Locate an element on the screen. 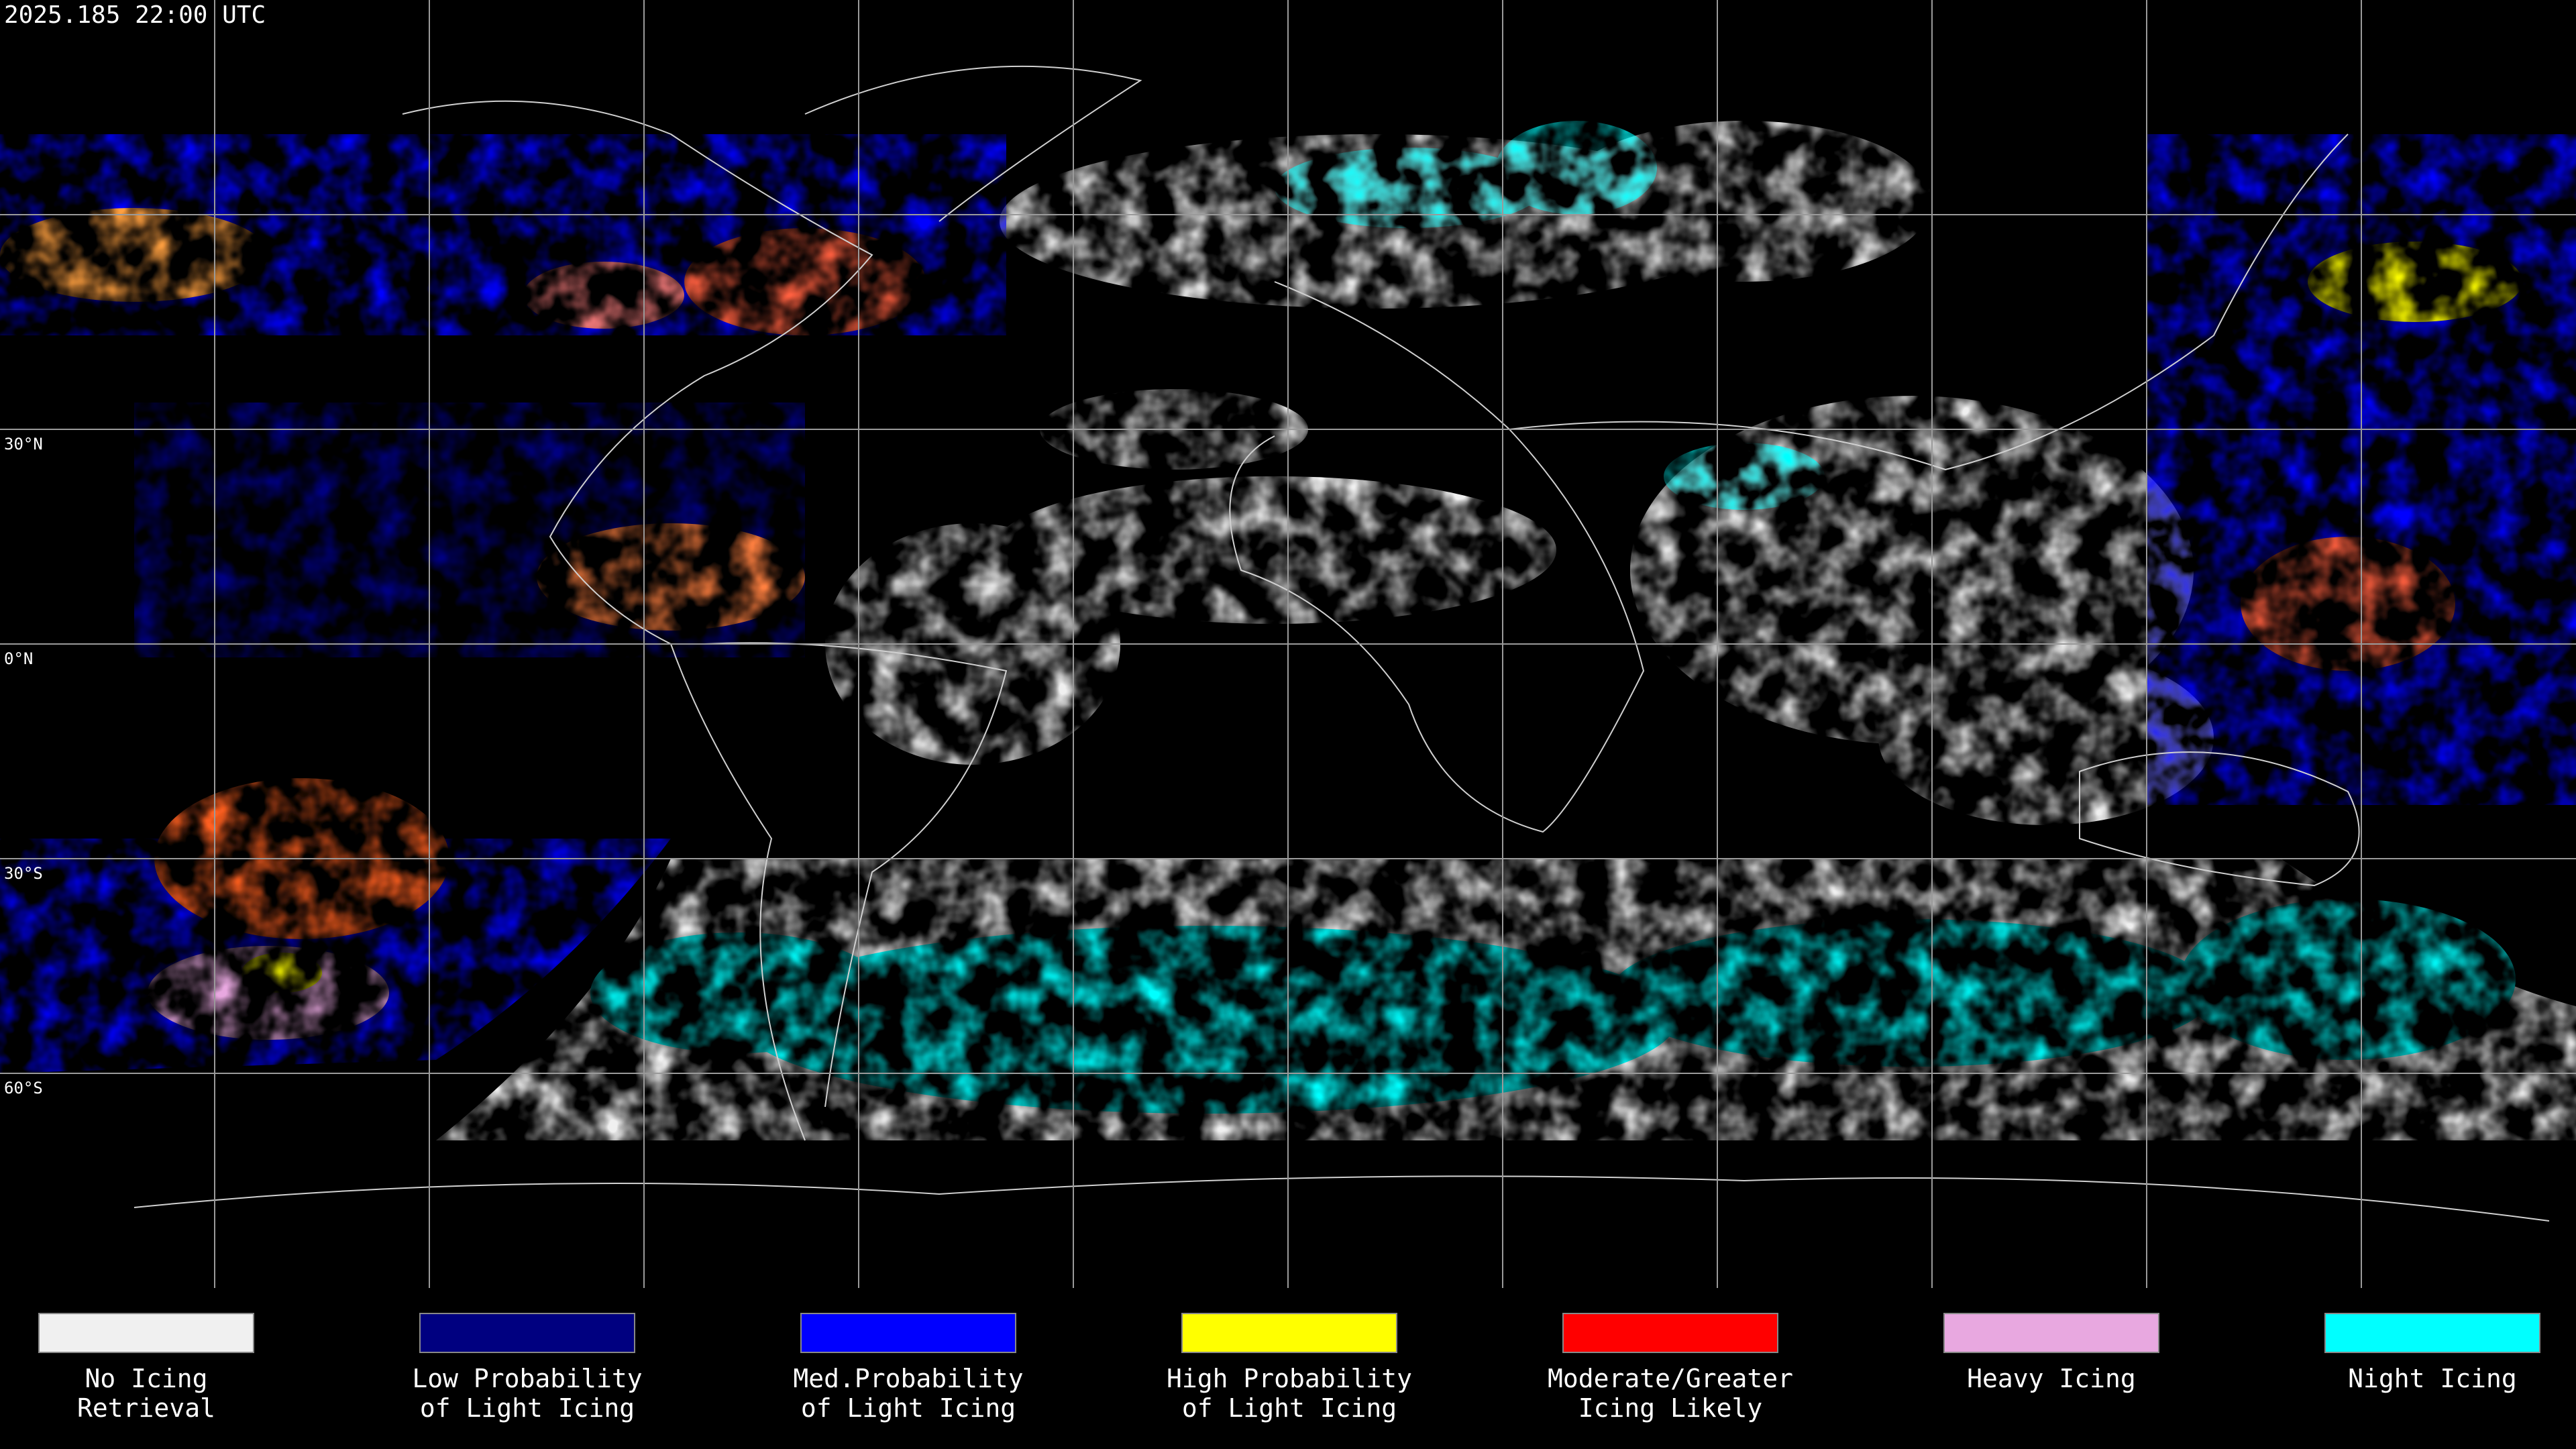  map-labels: 2025.185 22:00 UTC 30°N 0°N 30°S 60°S is located at coordinates (135, 549).